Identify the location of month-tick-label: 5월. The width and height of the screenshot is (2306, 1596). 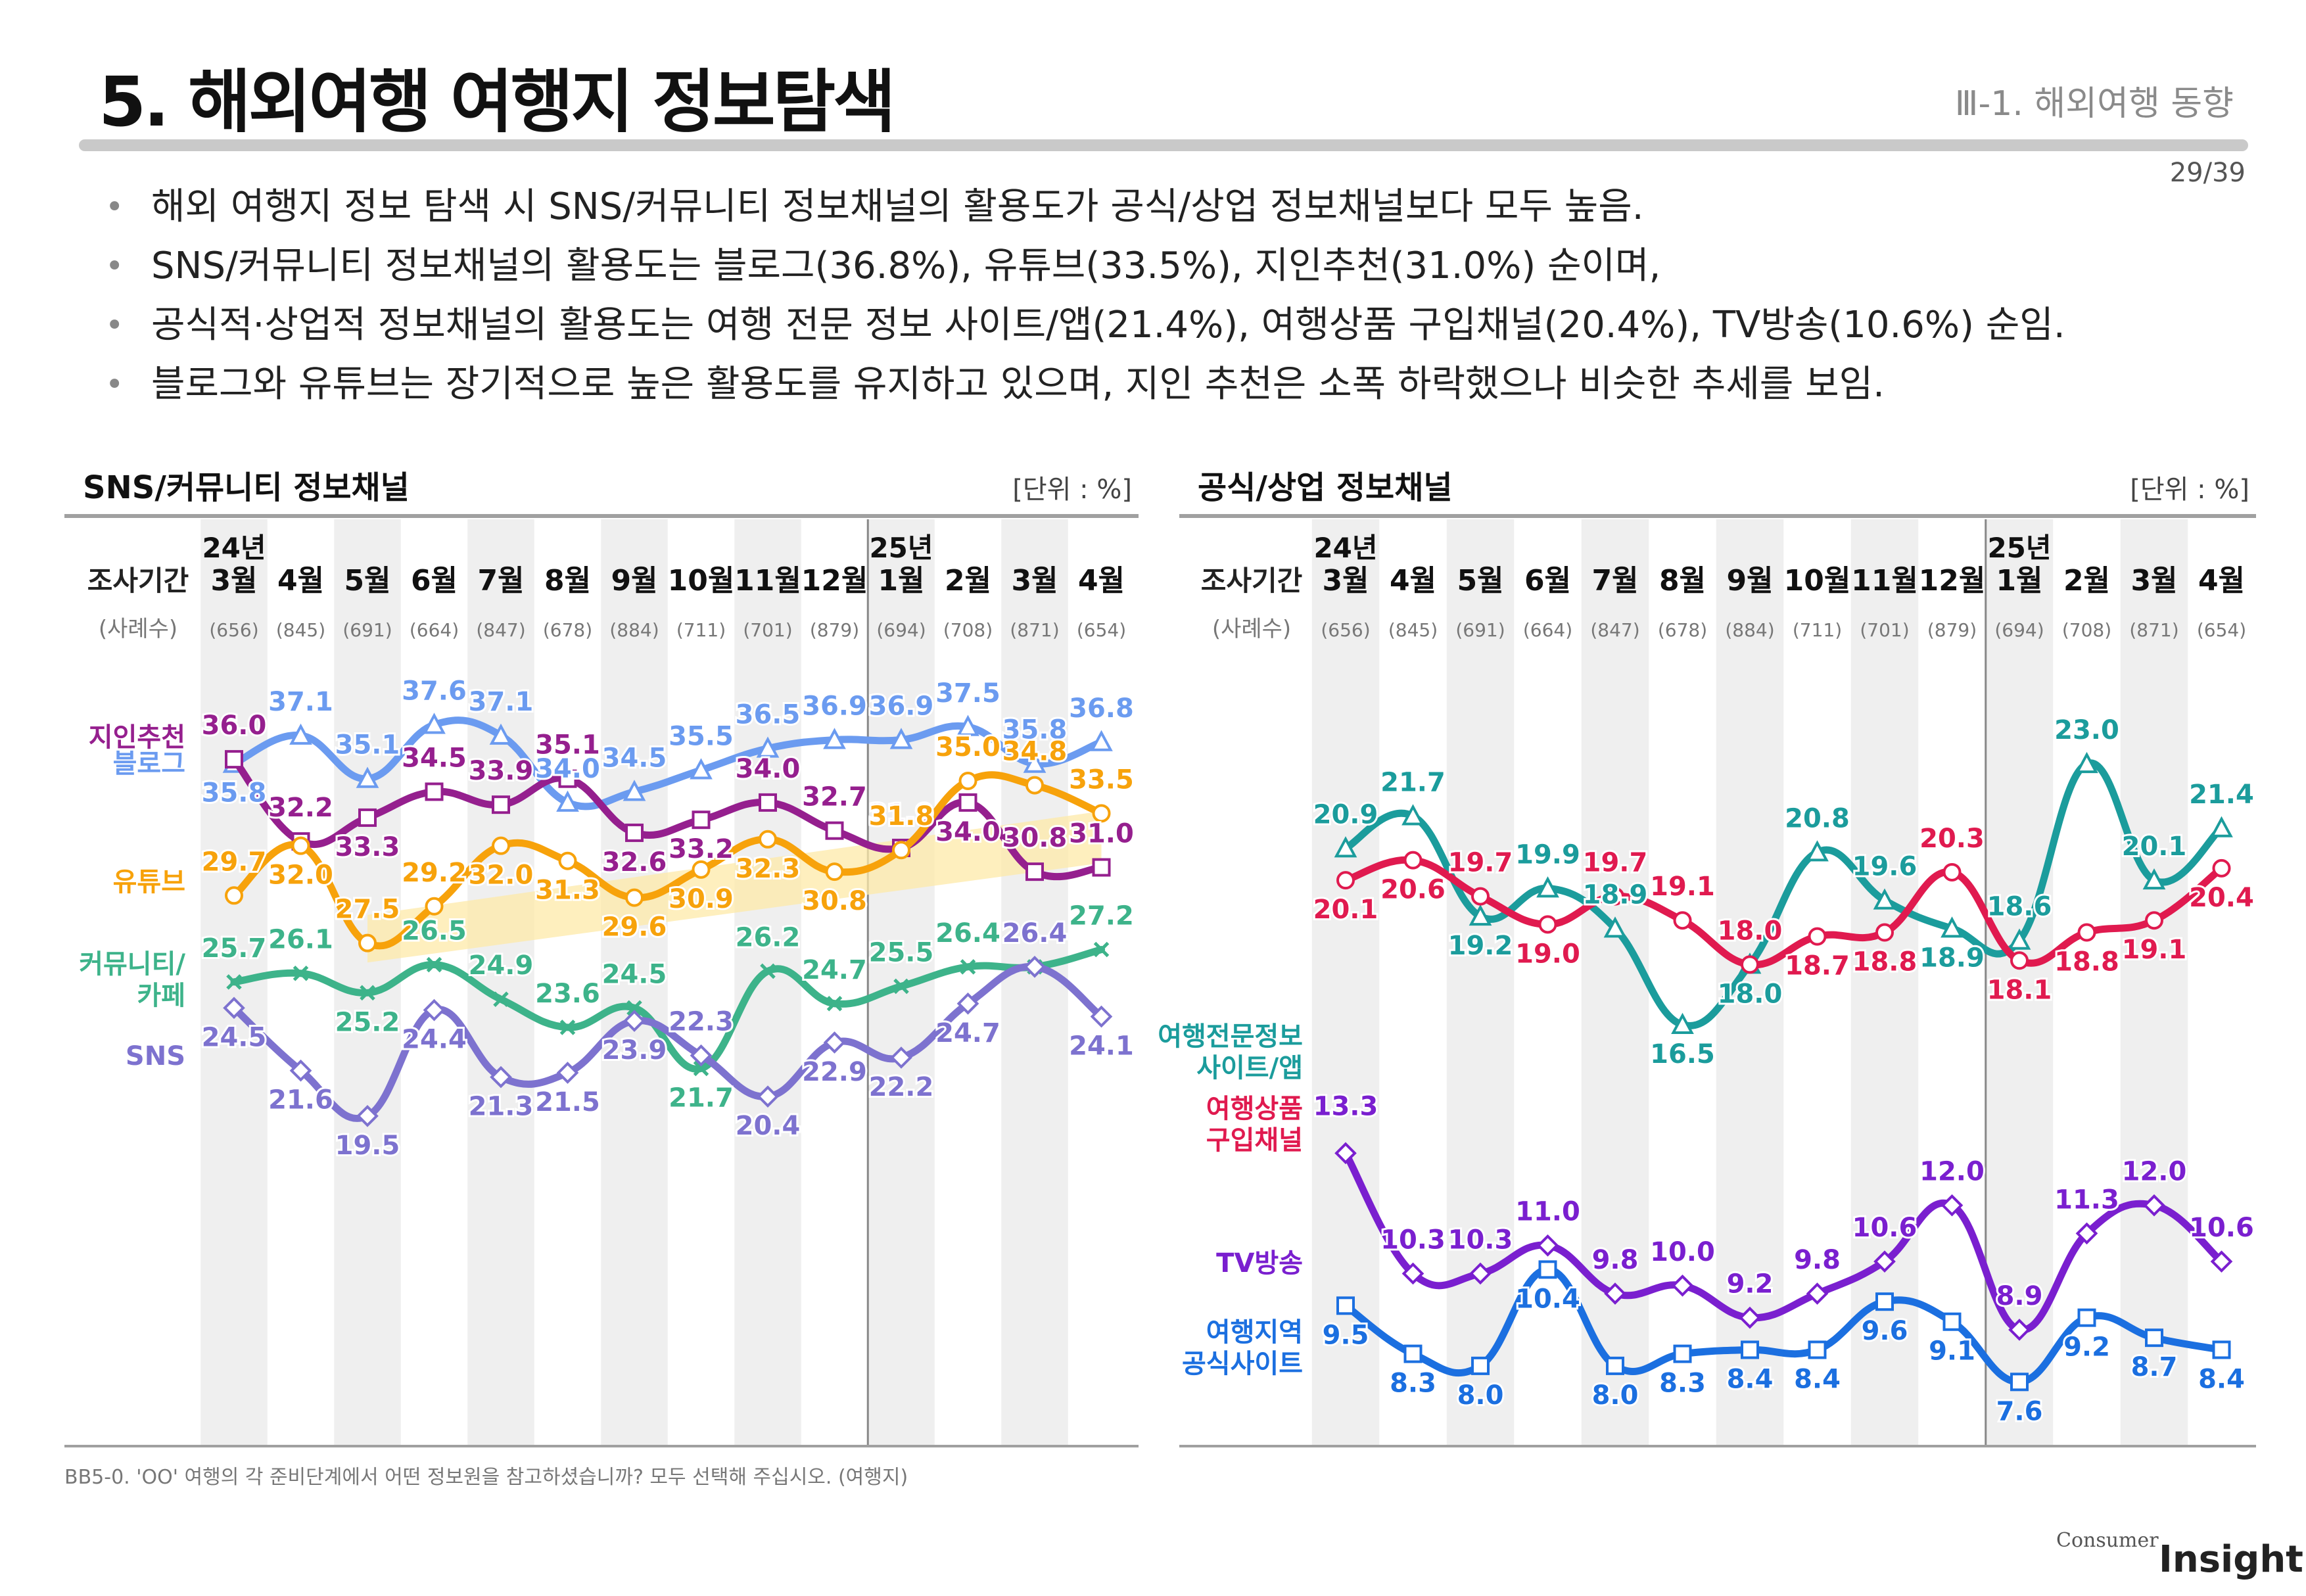
(1480, 581).